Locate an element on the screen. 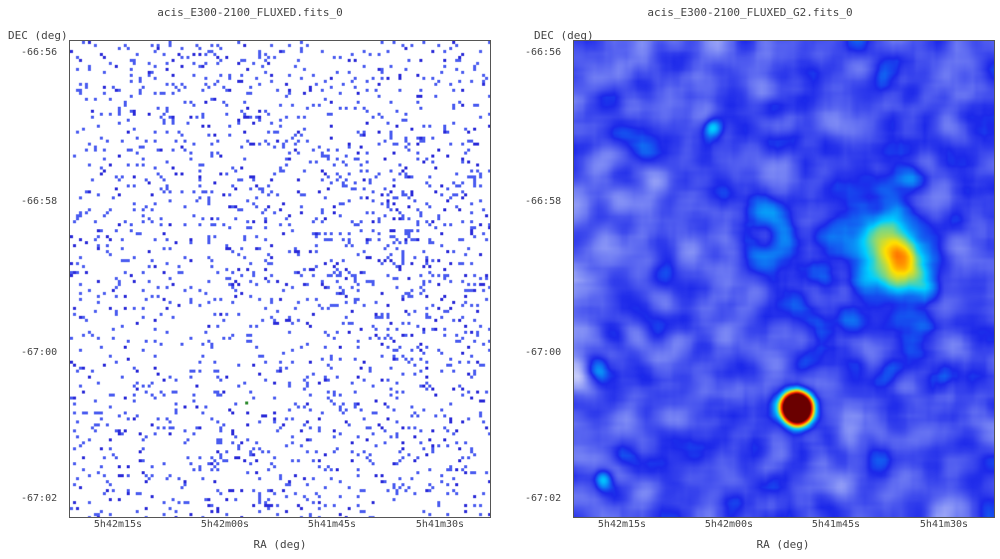  panel-title: acis_E300-2100_FLUXED_G2.fits_0 is located at coordinates (750, 12).